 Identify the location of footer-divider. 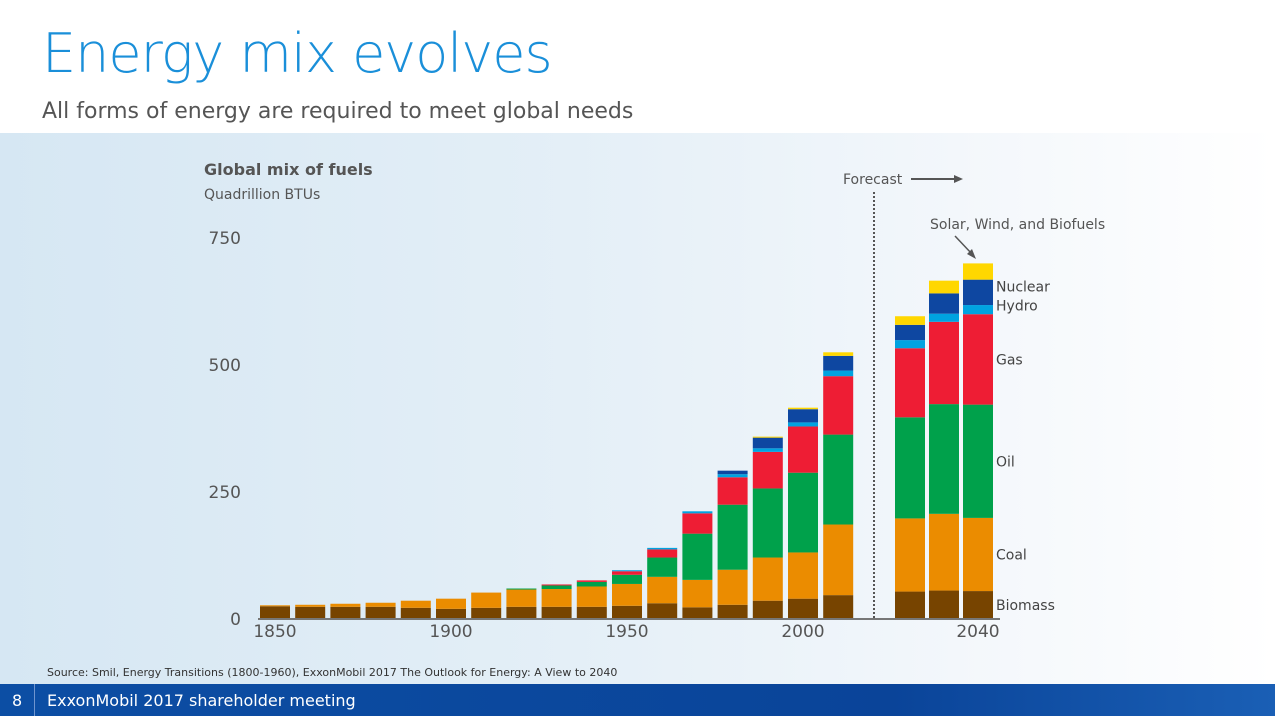
(34, 700).